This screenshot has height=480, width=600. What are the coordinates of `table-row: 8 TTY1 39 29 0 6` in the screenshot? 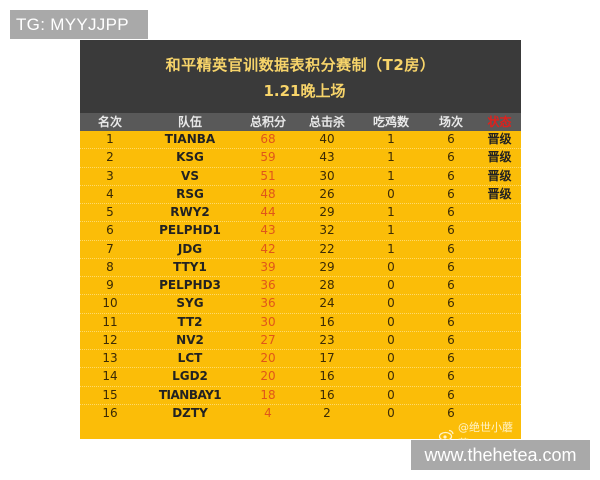 It's located at (300, 268).